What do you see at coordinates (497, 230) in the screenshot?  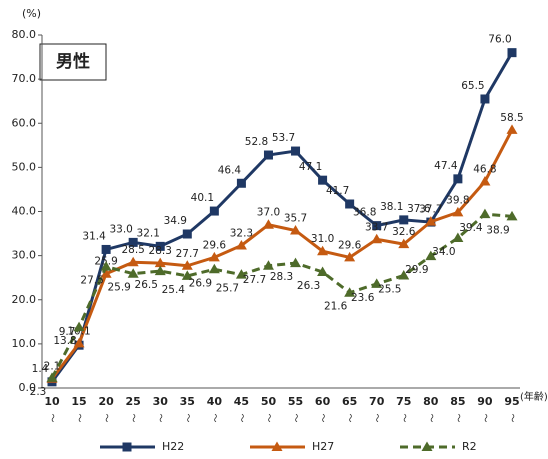 I see `data-label: 38.9` at bounding box center [497, 230].